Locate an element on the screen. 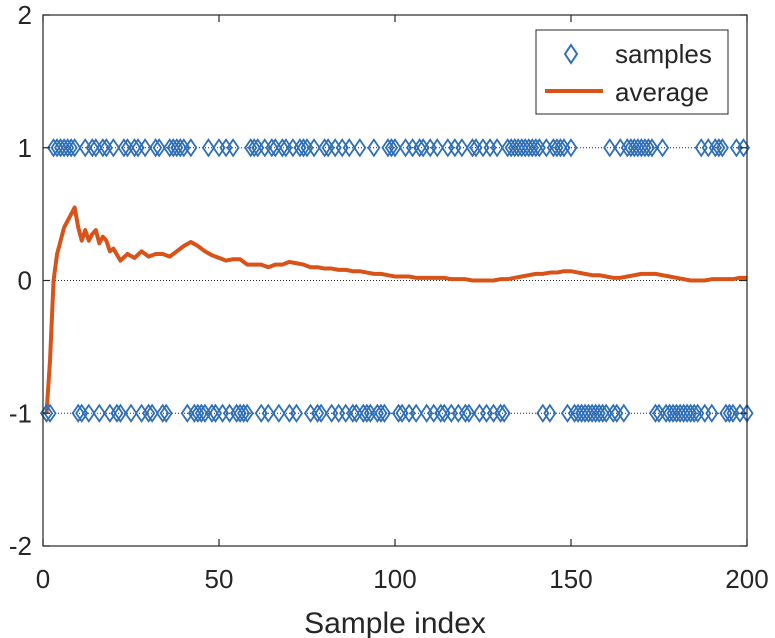 The width and height of the screenshot is (775, 638). legend-diamond-icon is located at coordinates (571, 54).